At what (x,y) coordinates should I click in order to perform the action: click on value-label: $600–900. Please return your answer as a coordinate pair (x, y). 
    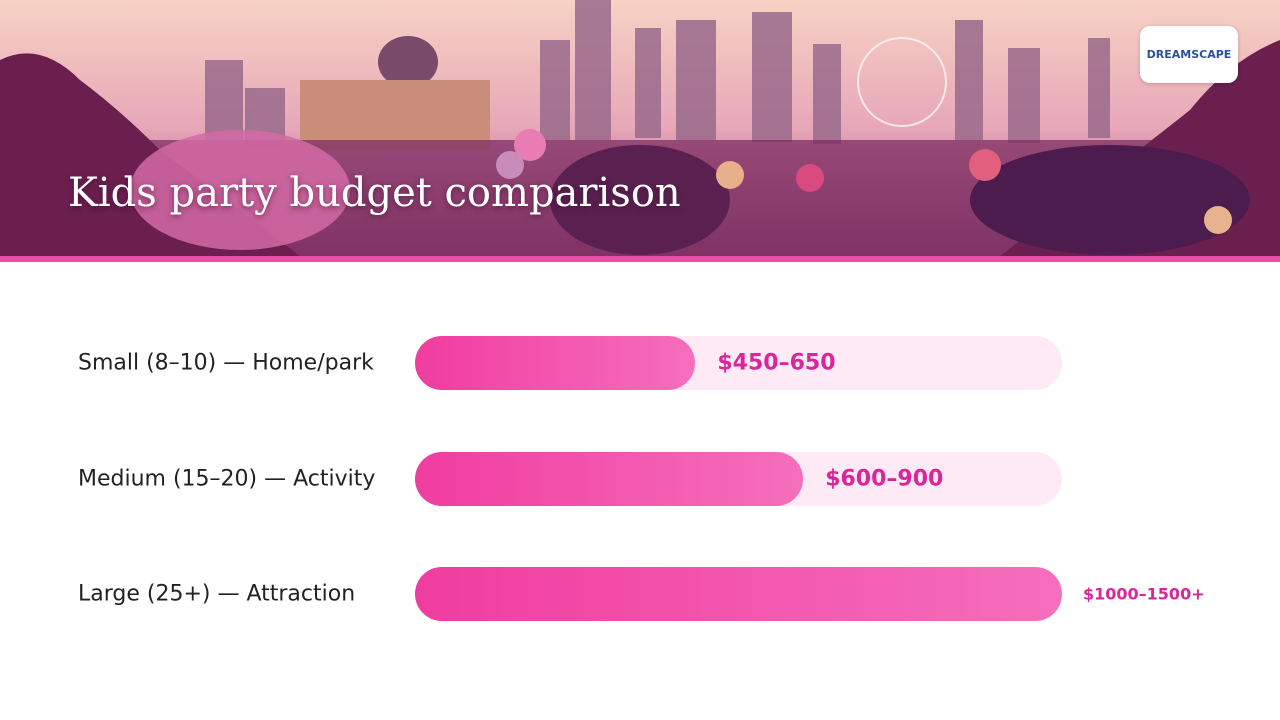
    Looking at the image, I should click on (884, 478).